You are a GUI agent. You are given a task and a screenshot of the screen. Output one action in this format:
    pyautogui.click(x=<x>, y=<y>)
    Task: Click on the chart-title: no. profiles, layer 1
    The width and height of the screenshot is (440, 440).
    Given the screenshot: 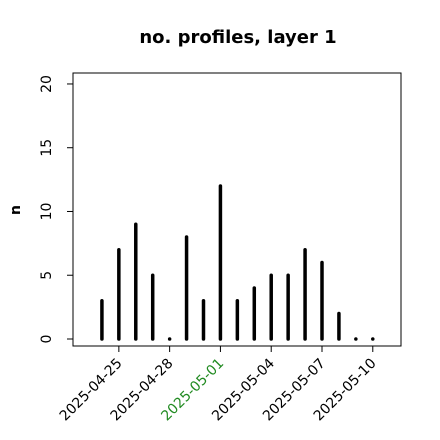 What is the action you would take?
    pyautogui.click(x=237, y=37)
    